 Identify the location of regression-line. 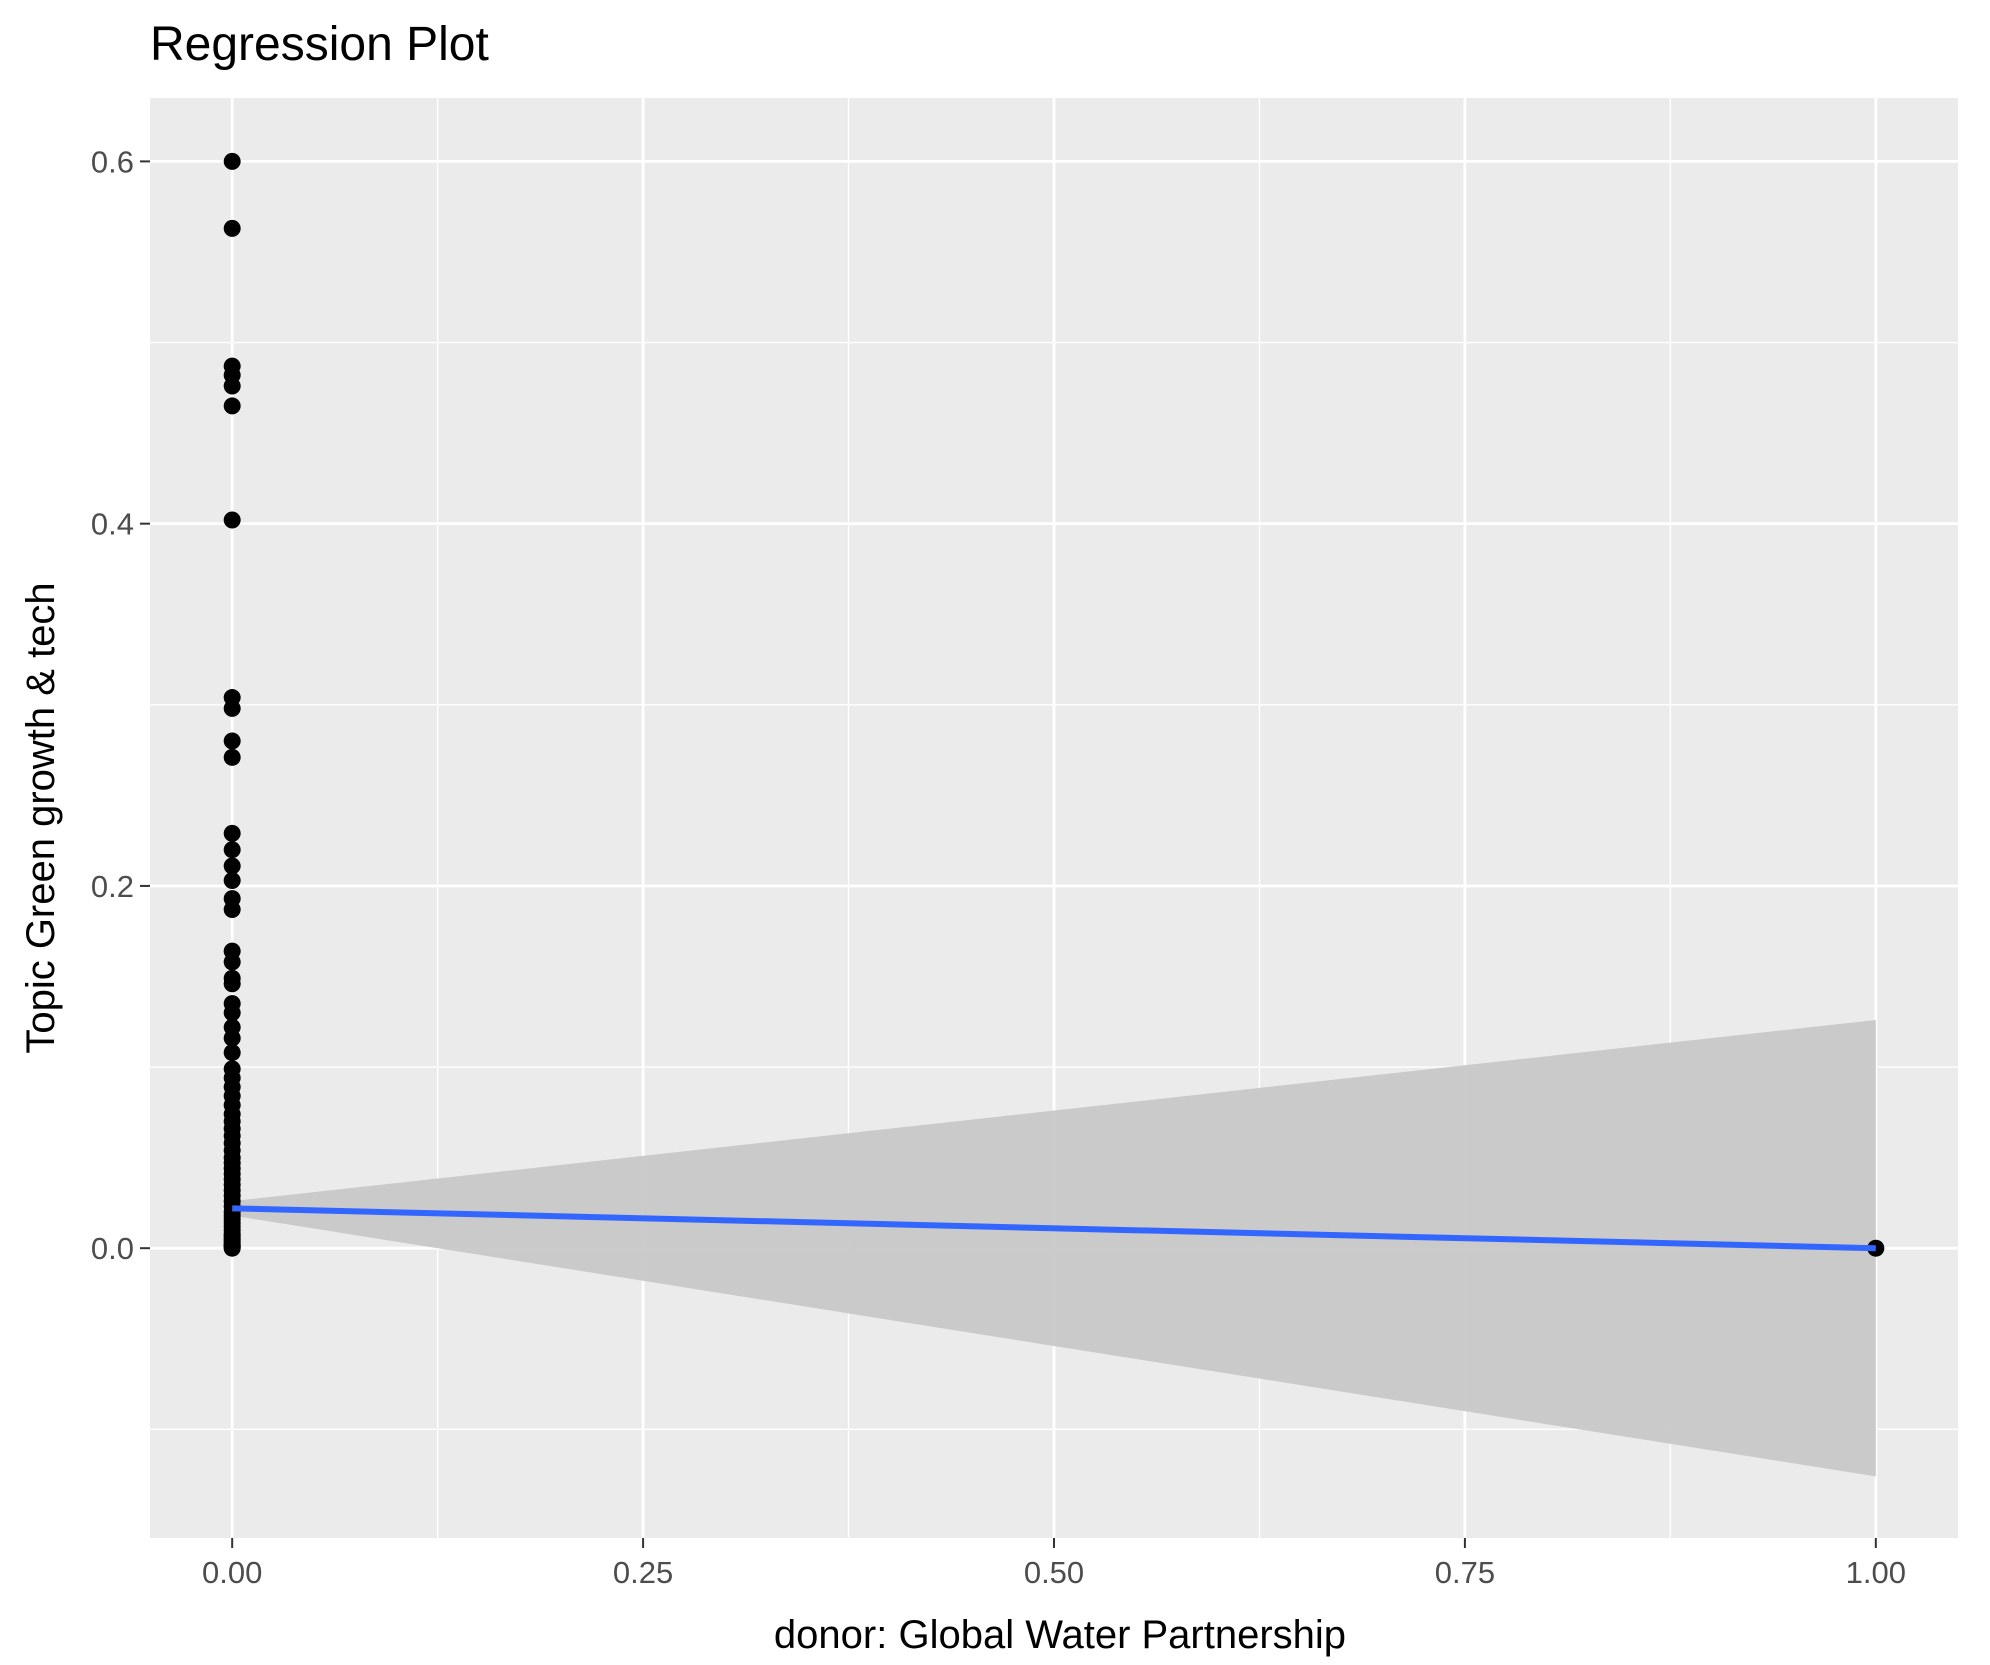
(1054, 1228).